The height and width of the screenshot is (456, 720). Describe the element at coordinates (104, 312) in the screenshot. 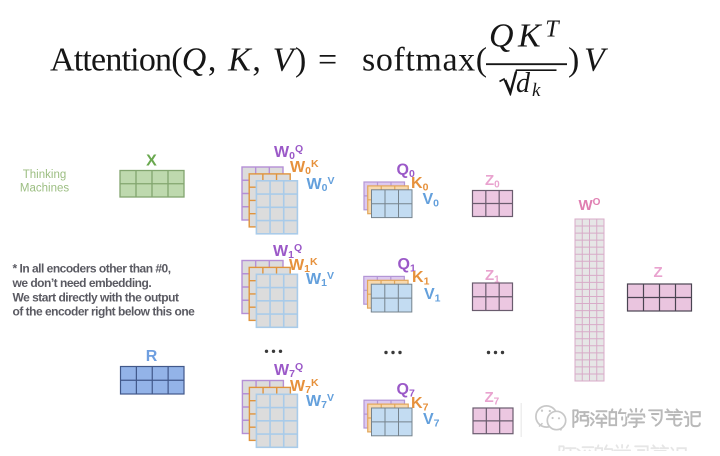

I see `svg-text:of the encoder right below thi: of the encoder right below this one` at that location.